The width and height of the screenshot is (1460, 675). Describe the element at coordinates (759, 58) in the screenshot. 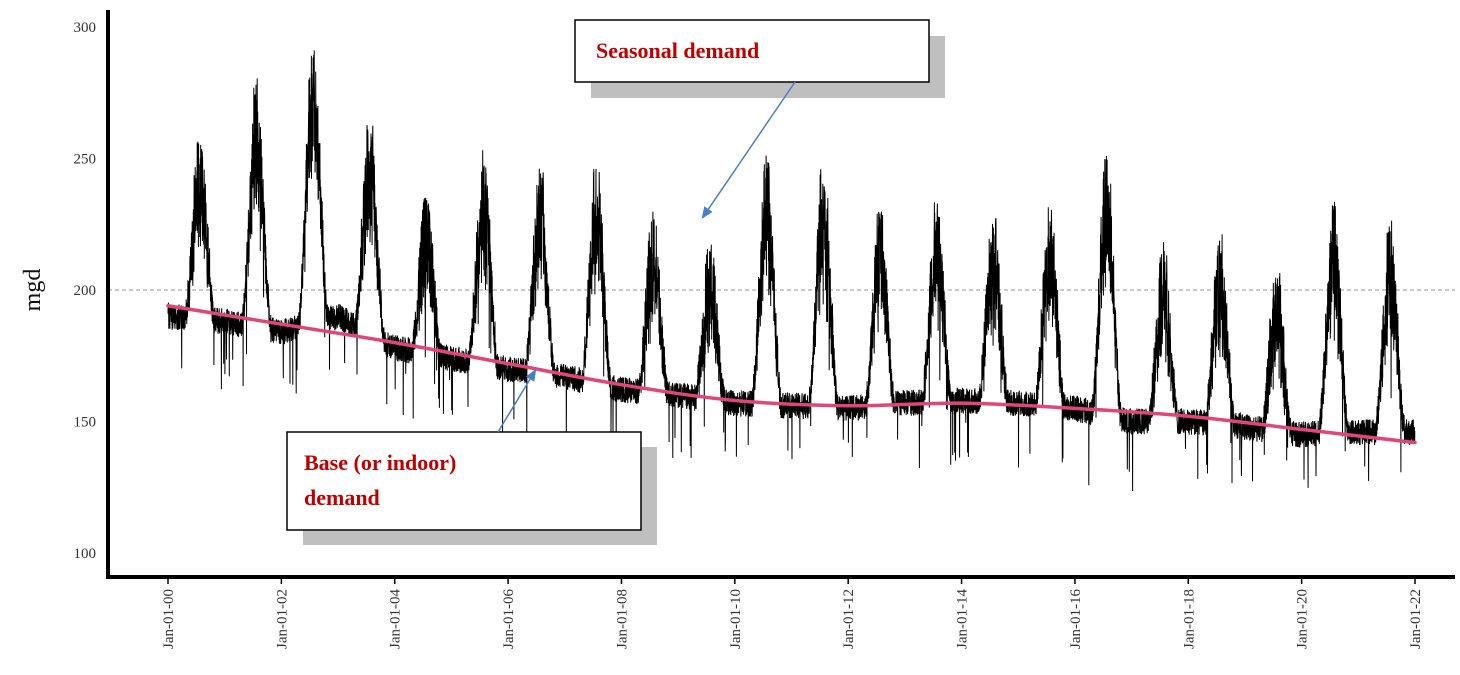

I see `seasonal-demand-callout: Seasonal demand` at that location.